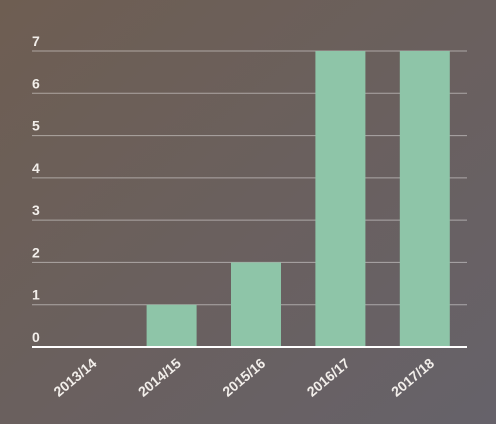 The image size is (496, 424). Describe the element at coordinates (36, 83) in the screenshot. I see `y-tick-label: 6` at that location.